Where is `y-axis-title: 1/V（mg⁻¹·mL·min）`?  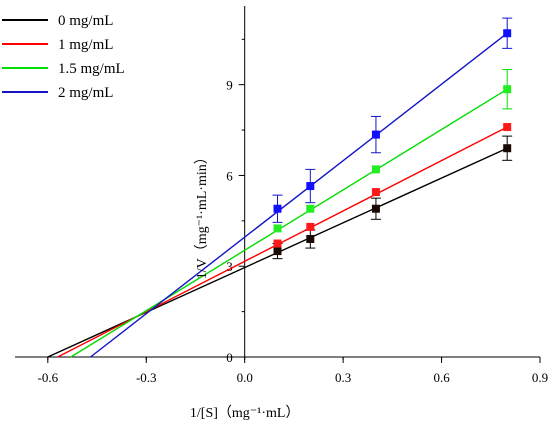 y-axis-title: 1/V（mg⁻¹·mL·min） is located at coordinates (202, 214).